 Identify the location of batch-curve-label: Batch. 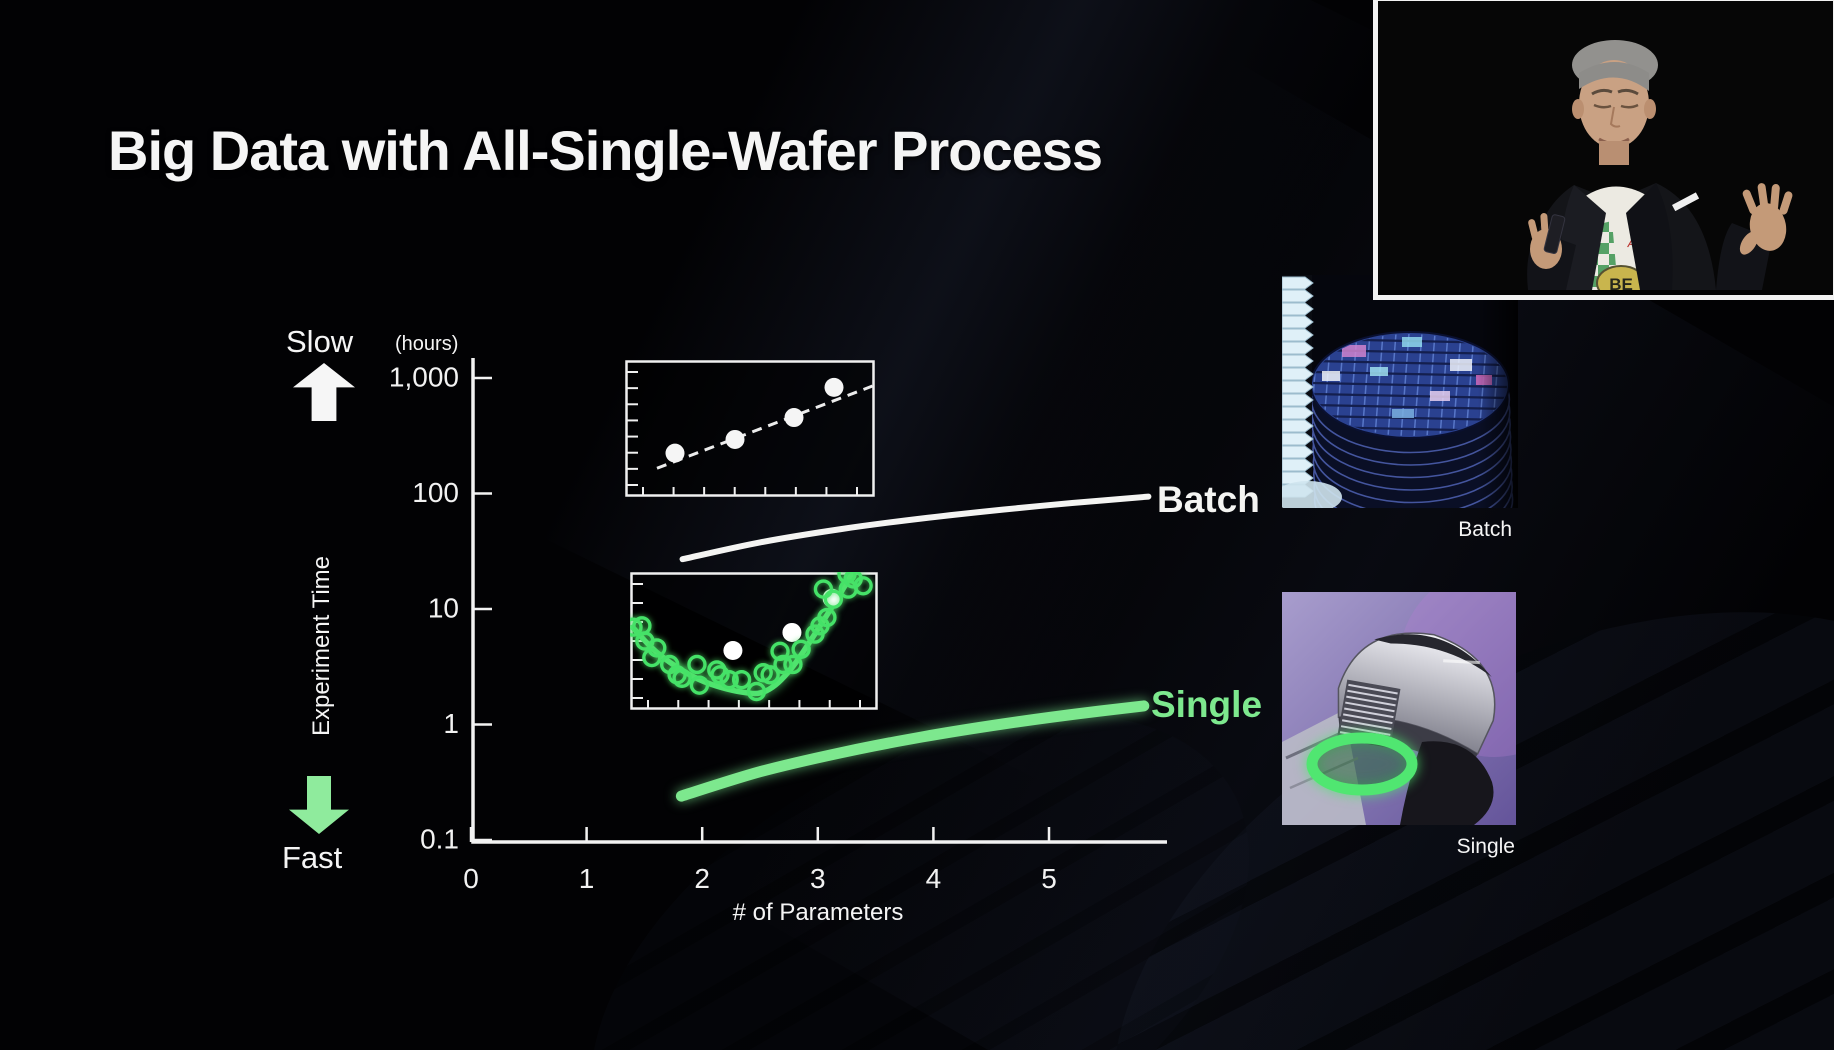
(1208, 499).